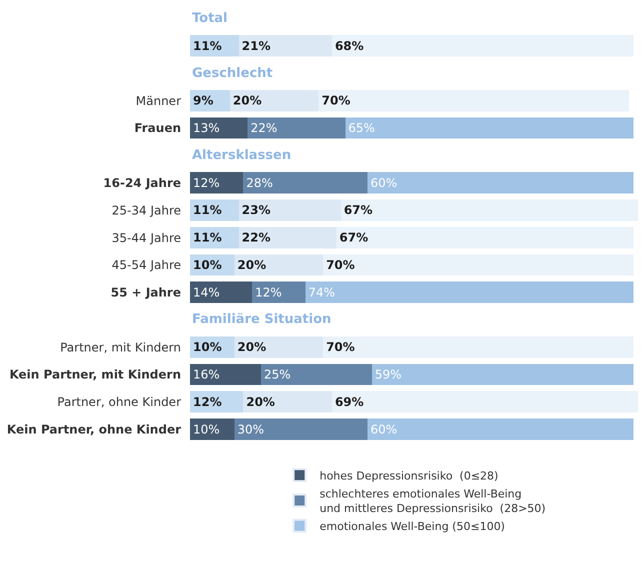  I want to click on y-tick-label: 16-24 Jahre, so click(142, 183).